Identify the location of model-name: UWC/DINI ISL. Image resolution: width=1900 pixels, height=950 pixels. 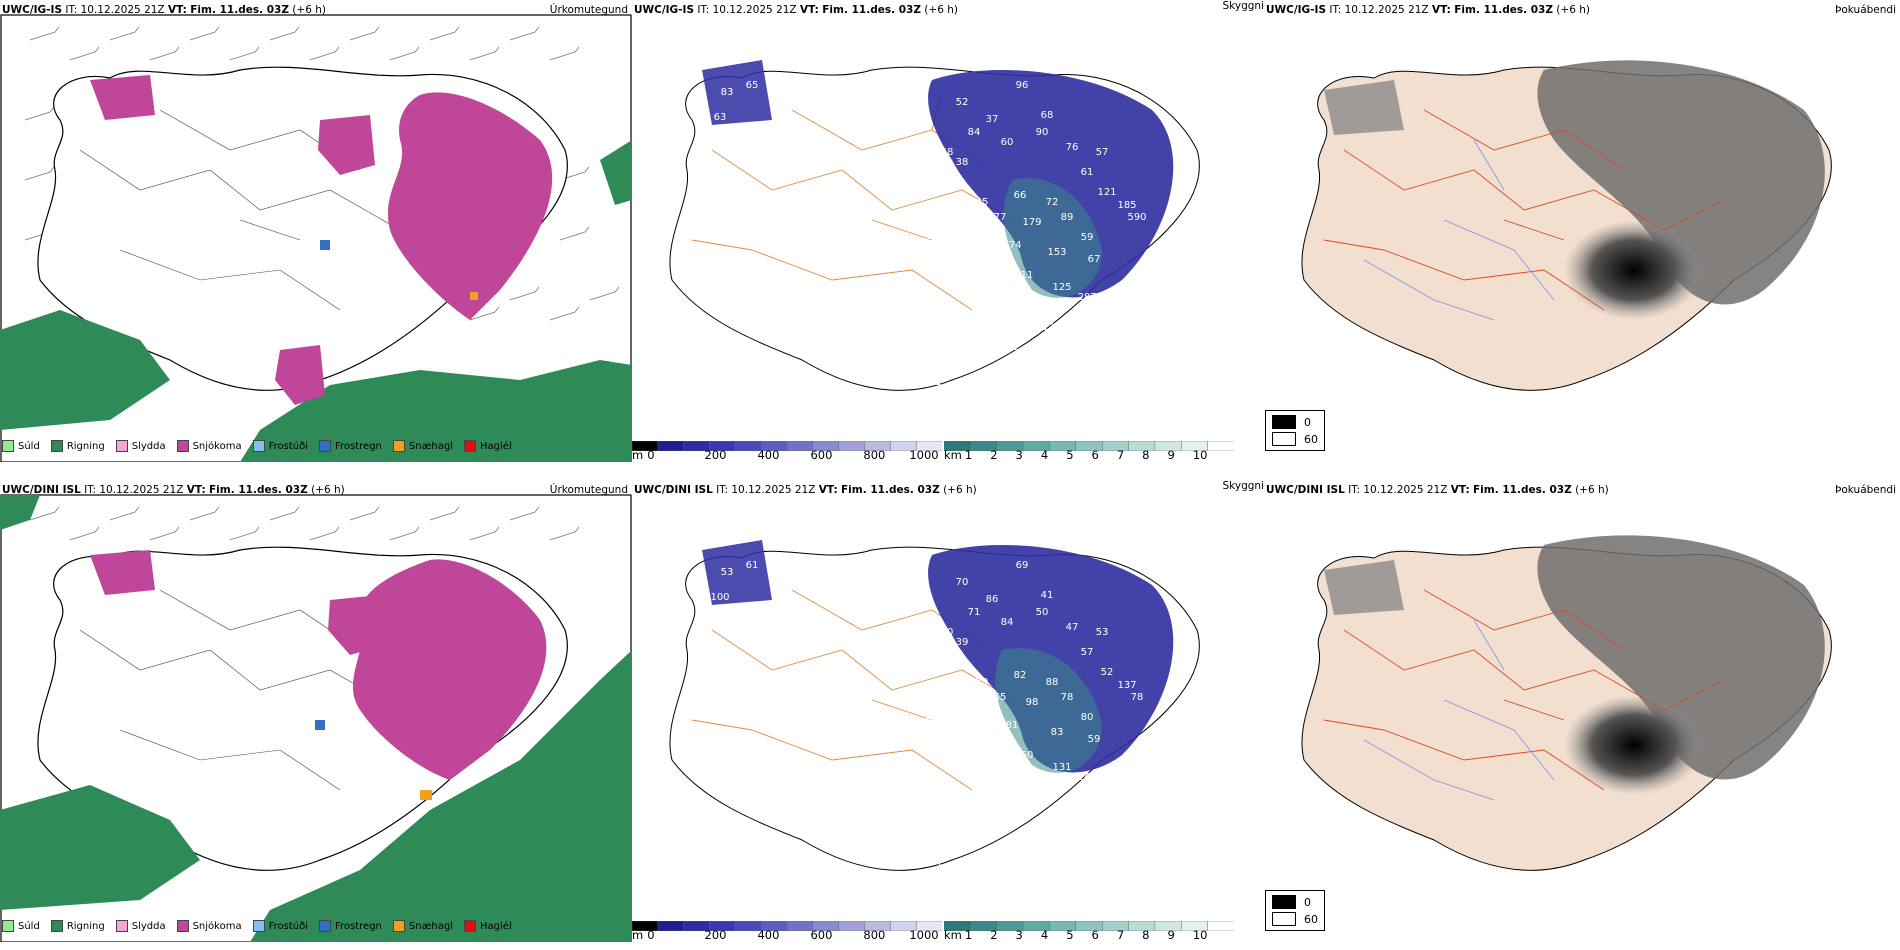
(673, 490).